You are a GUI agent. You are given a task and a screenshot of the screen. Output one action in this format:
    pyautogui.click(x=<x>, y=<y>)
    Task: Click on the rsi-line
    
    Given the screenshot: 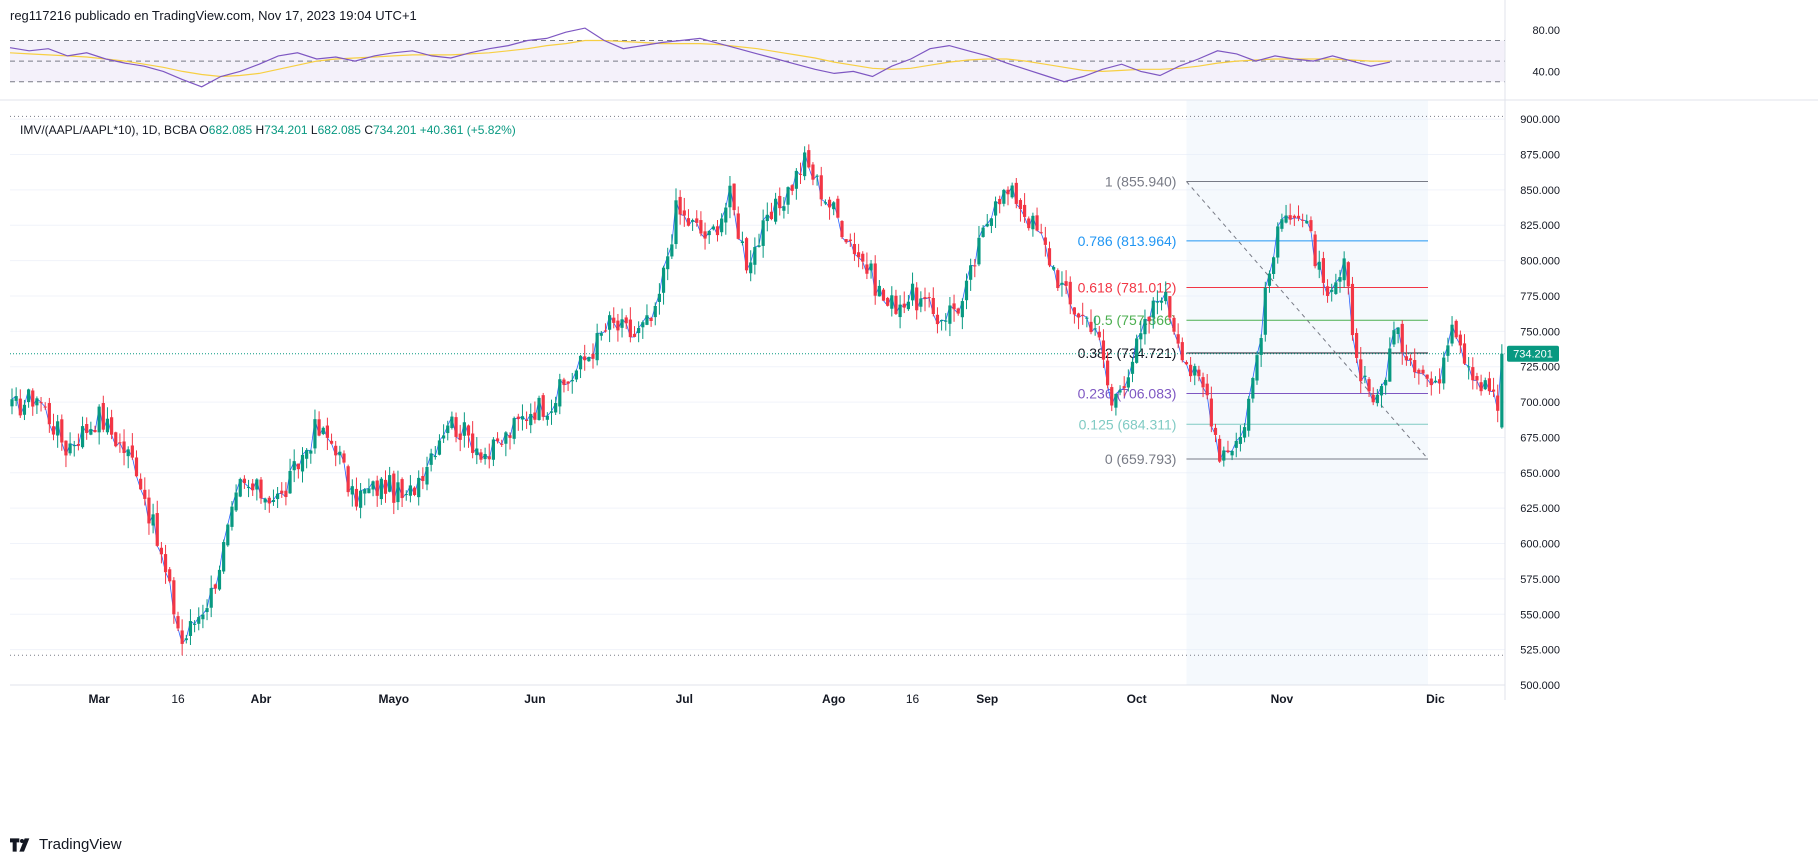 What is the action you would take?
    pyautogui.click(x=700, y=57)
    